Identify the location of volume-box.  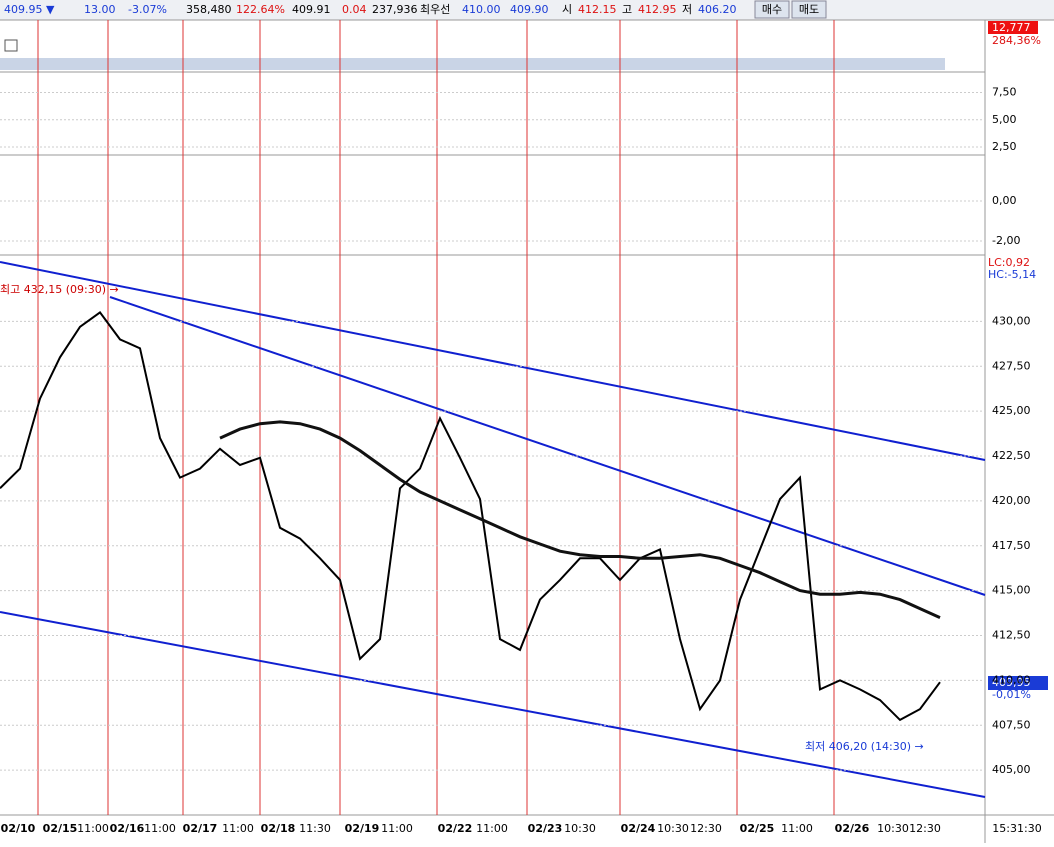
(1013, 27).